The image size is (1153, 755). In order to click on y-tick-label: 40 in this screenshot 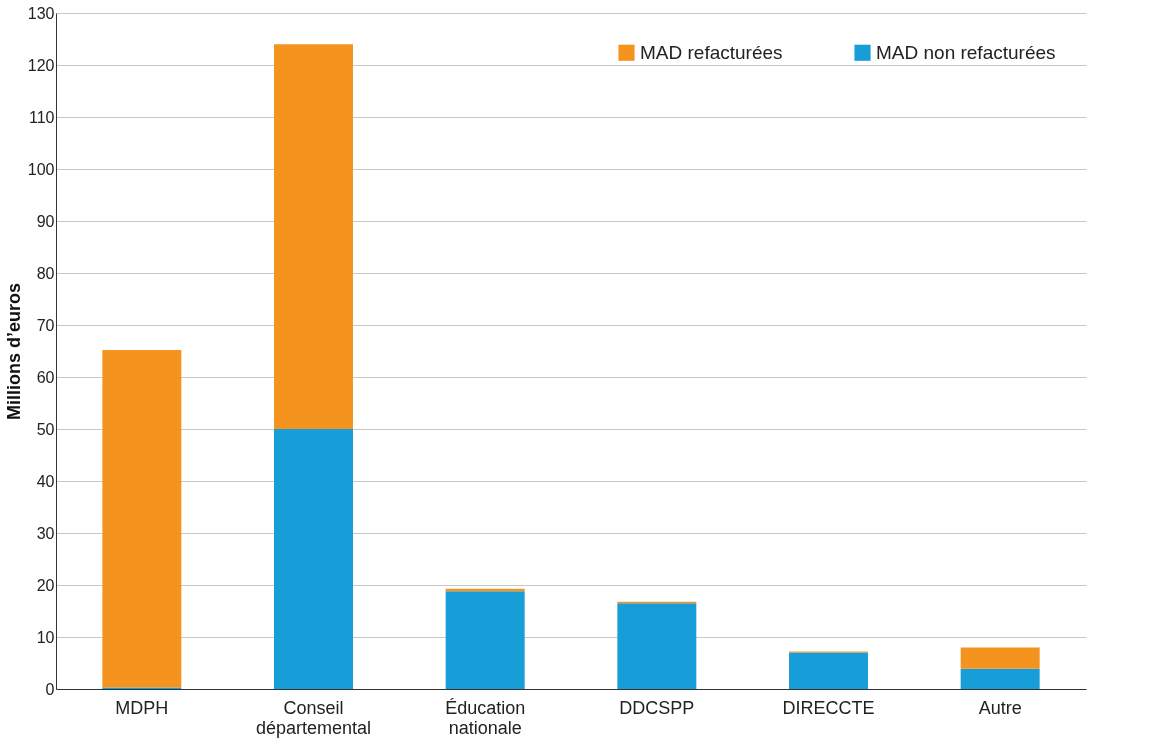, I will do `click(45, 481)`.